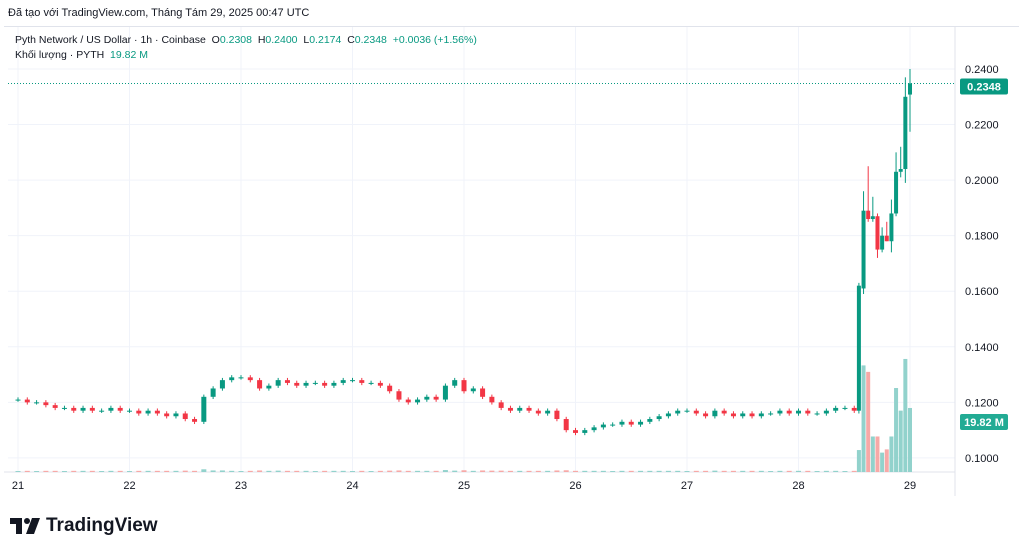 The image size is (1024, 554). Describe the element at coordinates (982, 403) in the screenshot. I see `y-tick-label: 0.1200` at that location.